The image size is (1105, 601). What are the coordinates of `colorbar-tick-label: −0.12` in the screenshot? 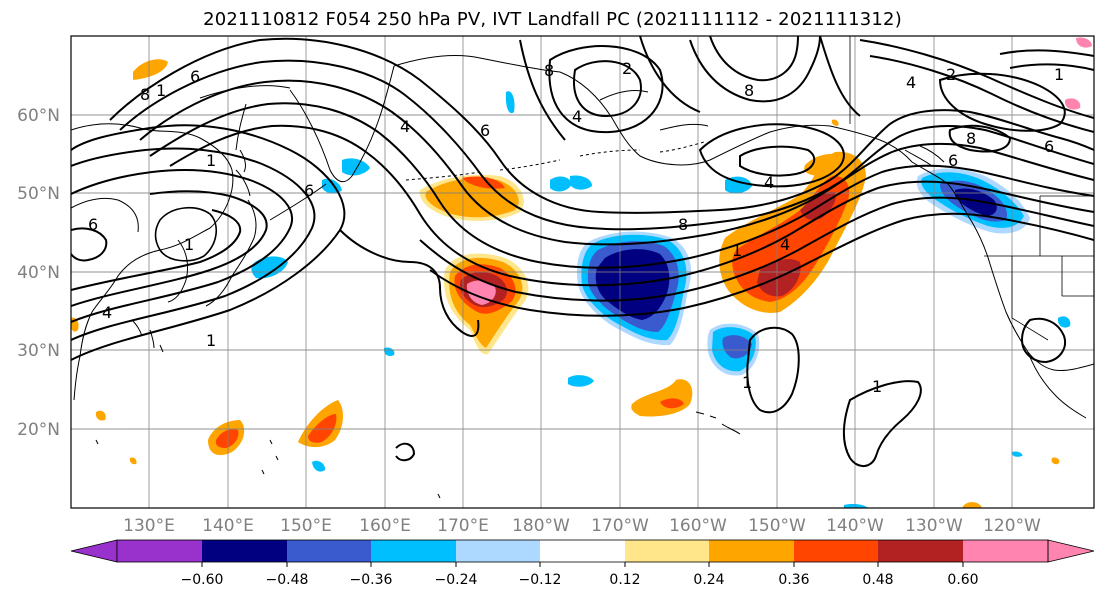 It's located at (540, 580).